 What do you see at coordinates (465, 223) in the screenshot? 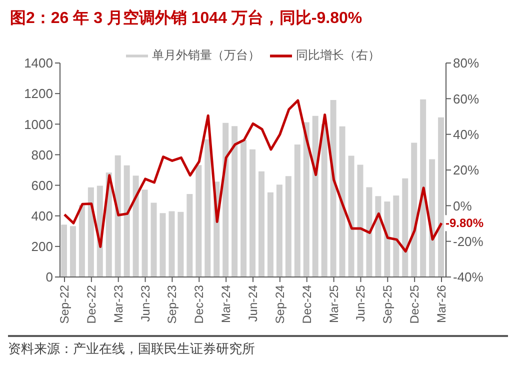
I see `data-label: -9.80%` at bounding box center [465, 223].